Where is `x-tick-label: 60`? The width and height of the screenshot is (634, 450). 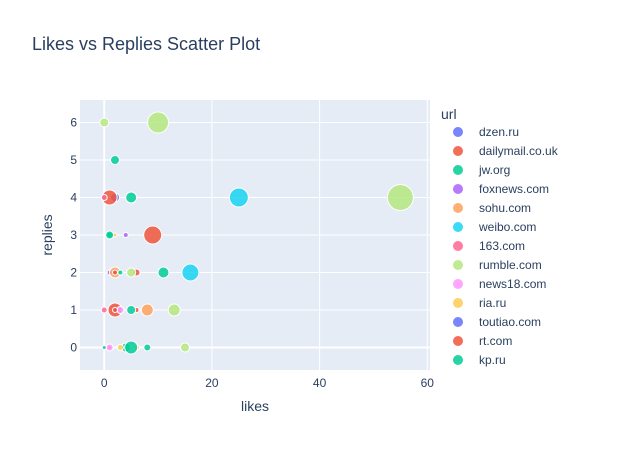 x-tick-label: 60 is located at coordinates (428, 383).